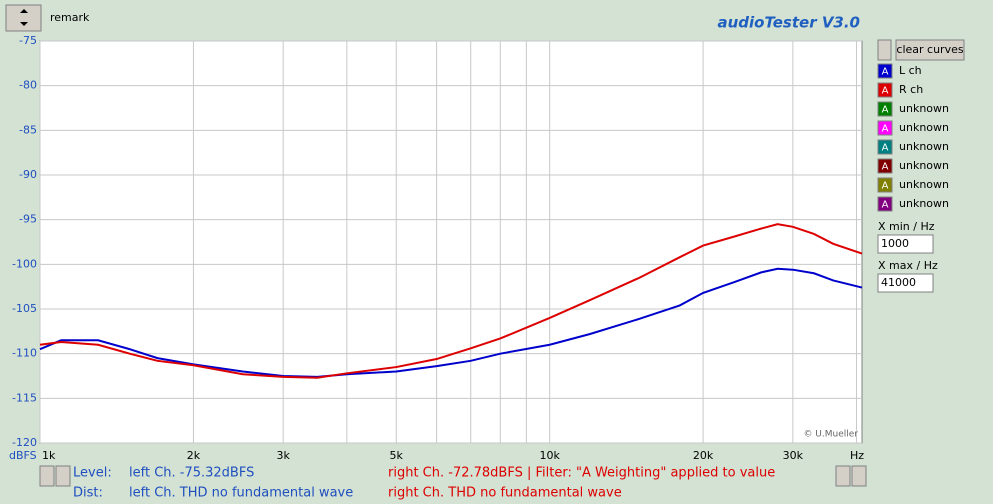 This screenshot has width=993, height=504. Describe the element at coordinates (23, 455) in the screenshot. I see `y-unit: dBFS` at that location.